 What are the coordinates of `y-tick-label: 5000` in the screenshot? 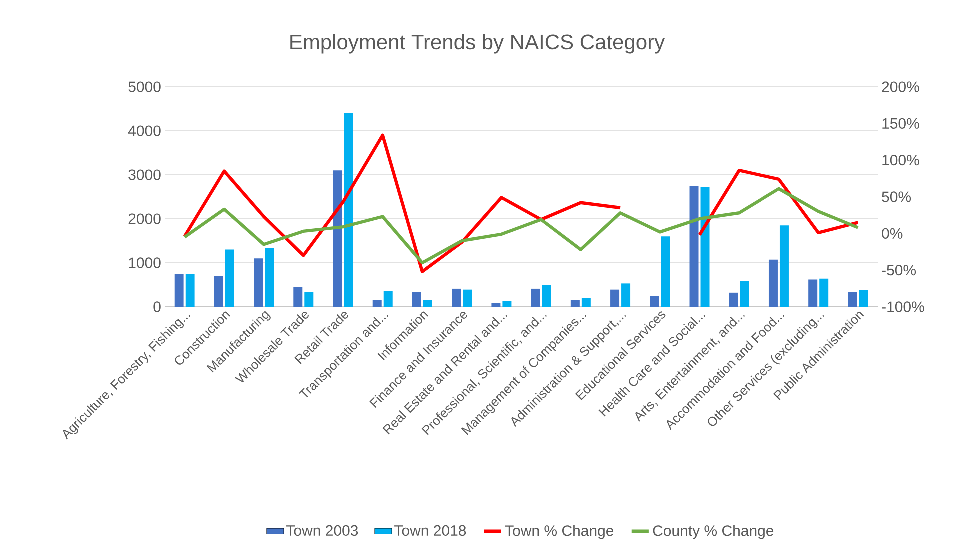 It's located at (144, 87).